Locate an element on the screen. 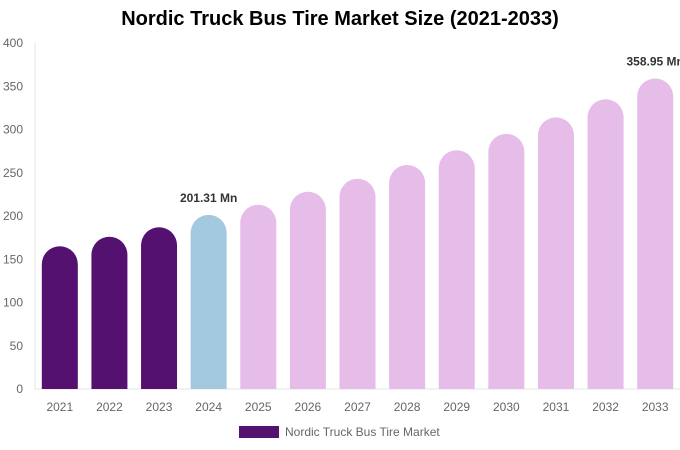 The width and height of the screenshot is (680, 450). legend: Nordic Truck Bus Tire Market is located at coordinates (339, 432).